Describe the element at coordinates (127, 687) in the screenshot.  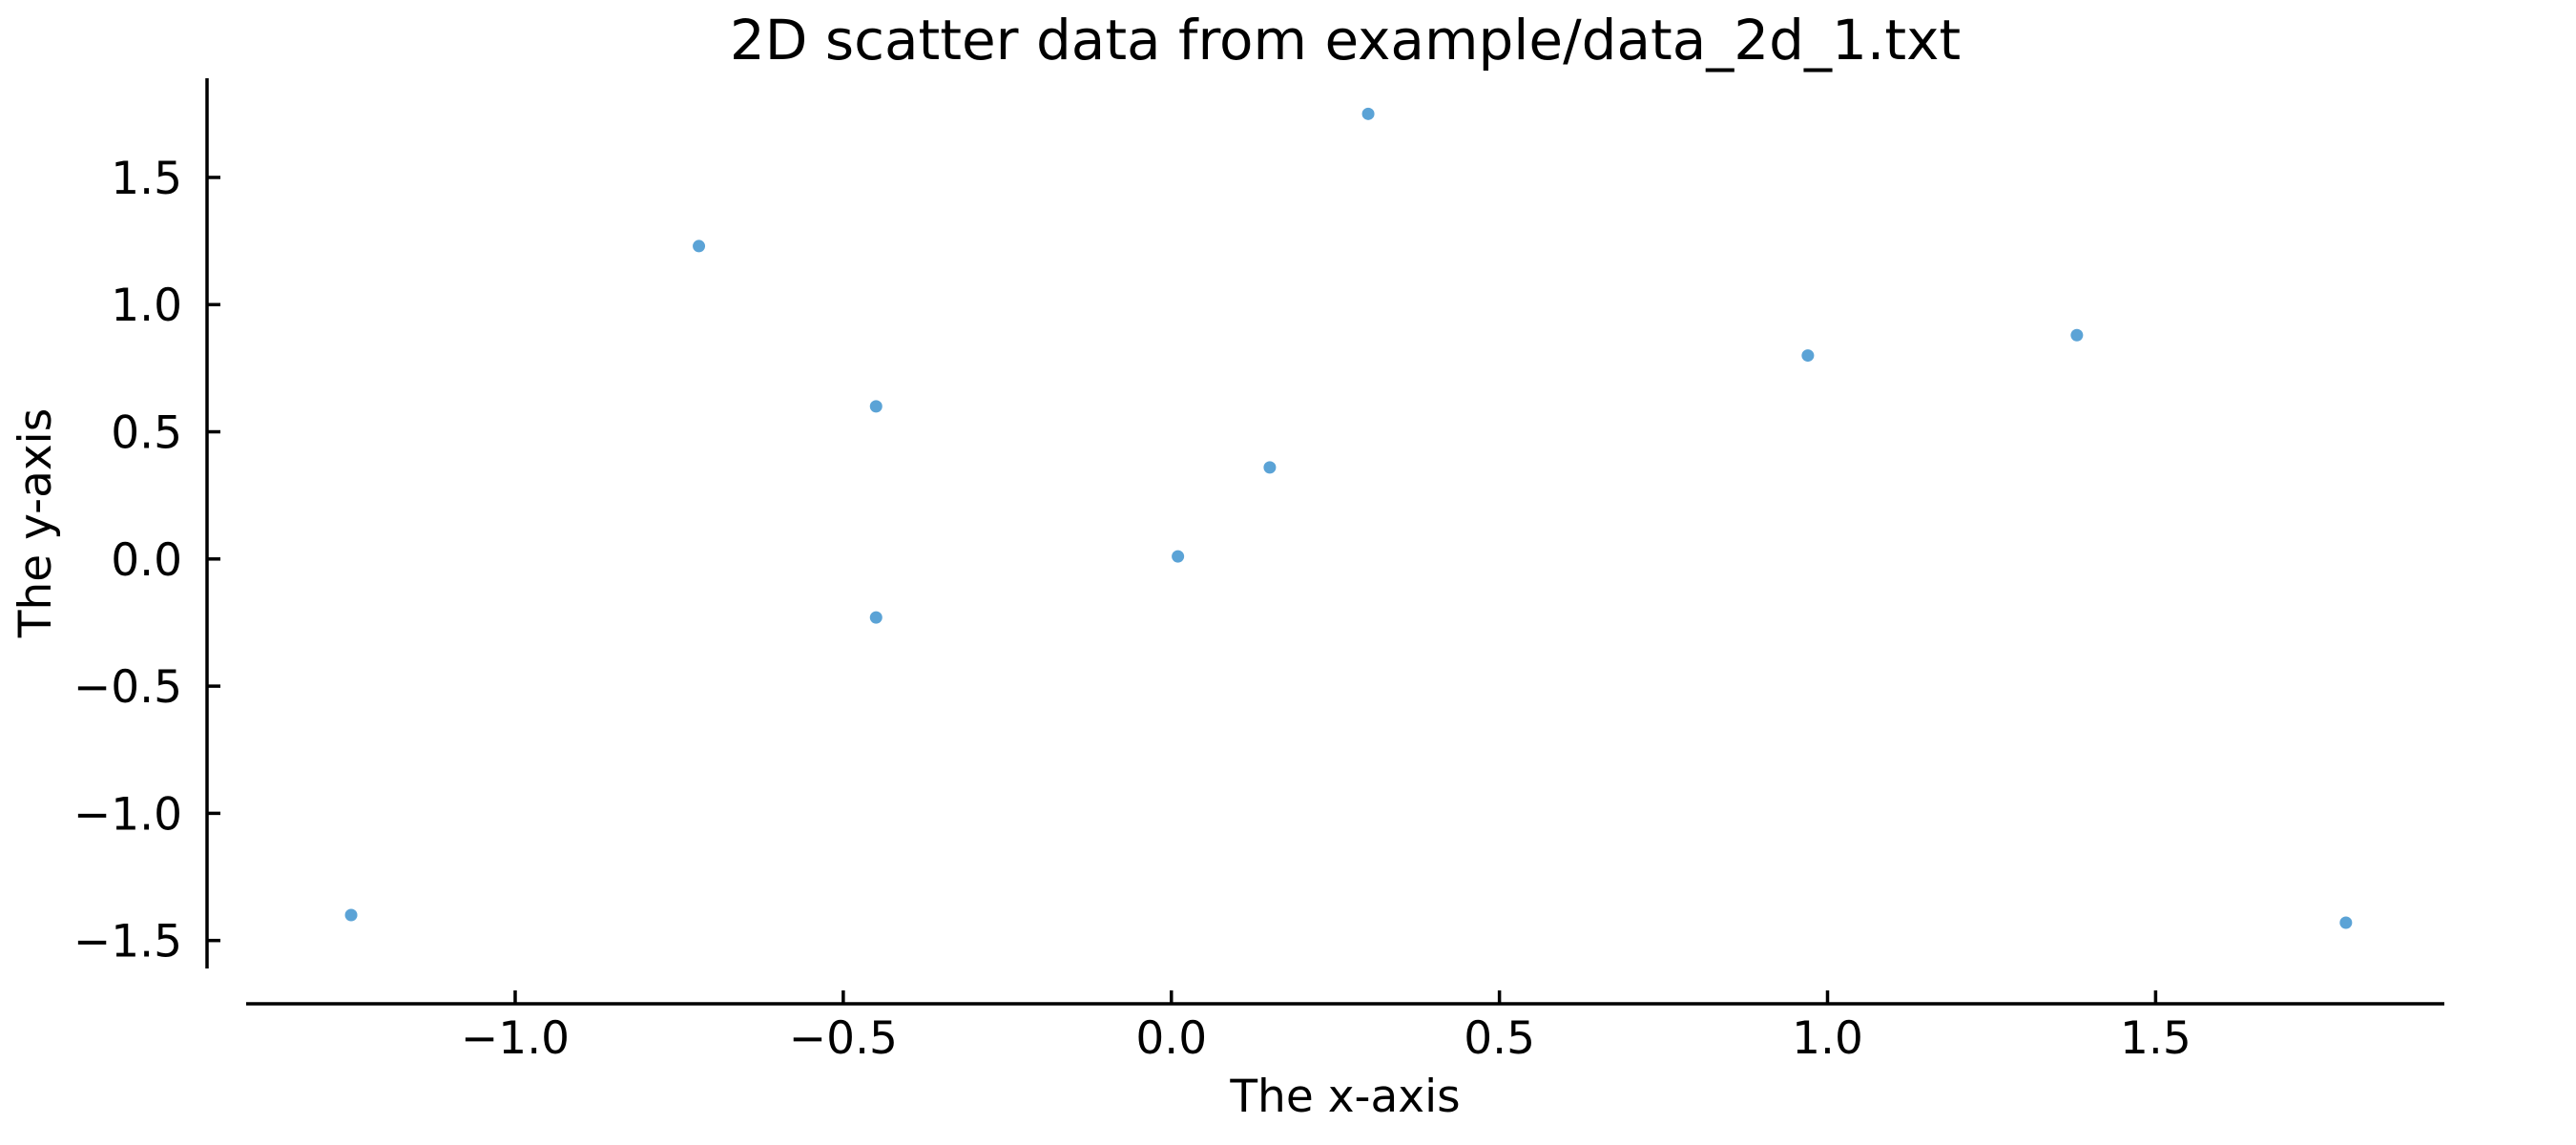
I see `y-tick-label: −0.5` at that location.